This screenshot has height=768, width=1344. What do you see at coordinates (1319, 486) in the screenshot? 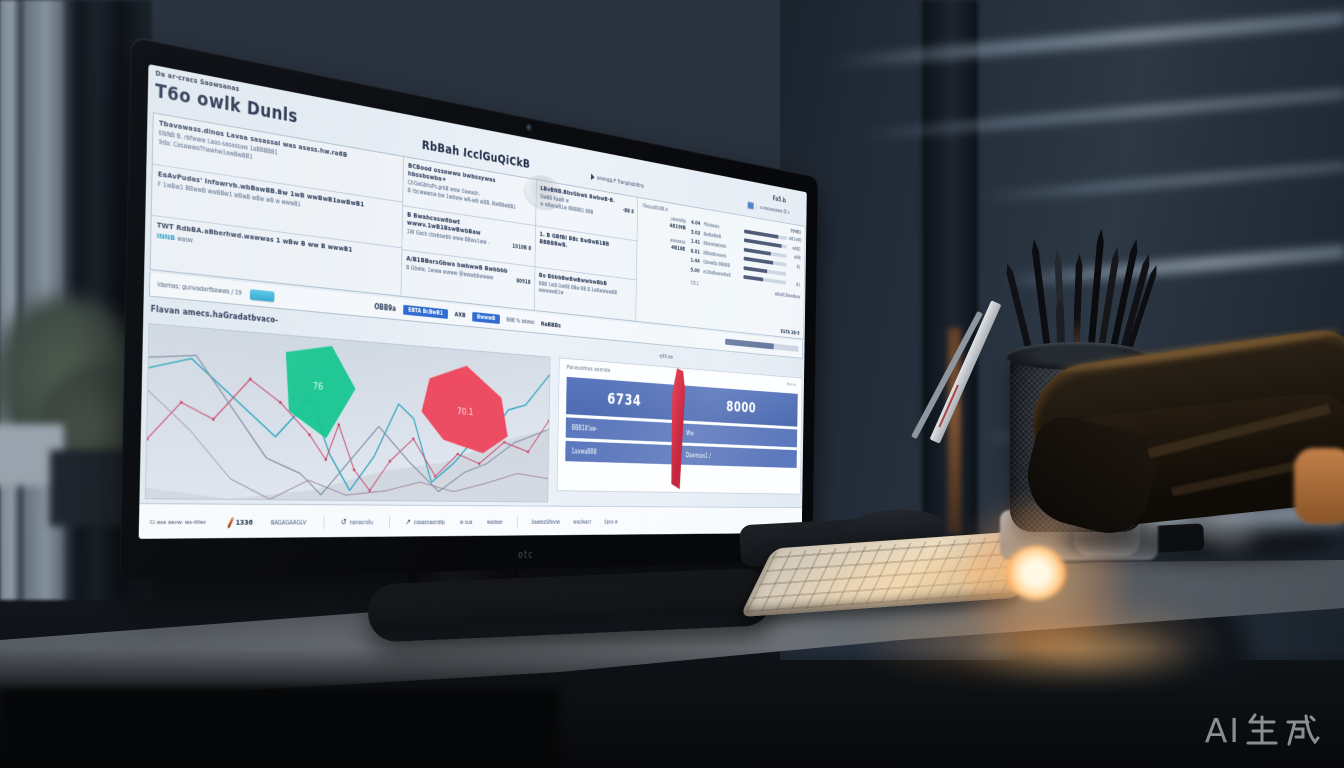
I see `forearm-skin` at bounding box center [1319, 486].